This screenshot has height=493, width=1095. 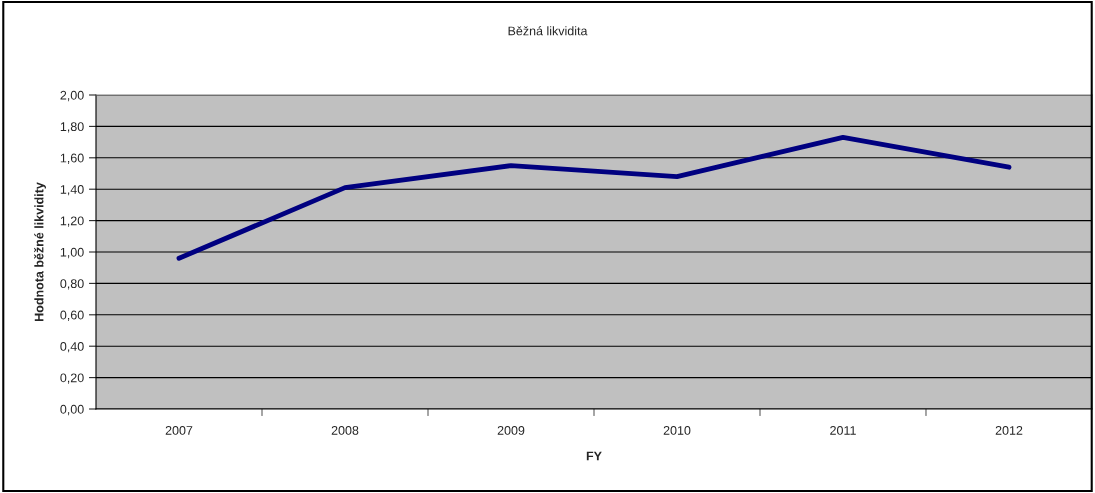 What do you see at coordinates (1009, 430) in the screenshot?
I see `x-tick-label: 2012` at bounding box center [1009, 430].